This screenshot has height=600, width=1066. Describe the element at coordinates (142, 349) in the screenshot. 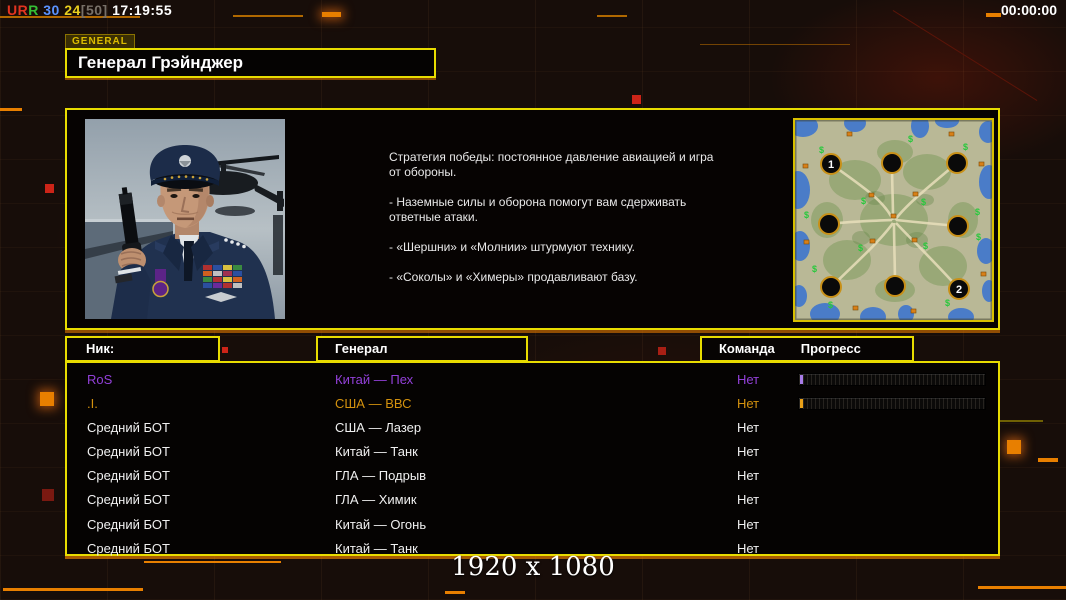

I see `column-header-nick: Ник:` at that location.